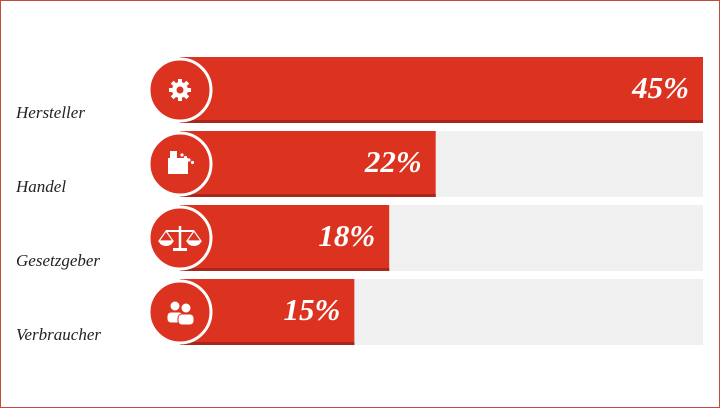  I want to click on category-label: Handel, so click(40, 186).